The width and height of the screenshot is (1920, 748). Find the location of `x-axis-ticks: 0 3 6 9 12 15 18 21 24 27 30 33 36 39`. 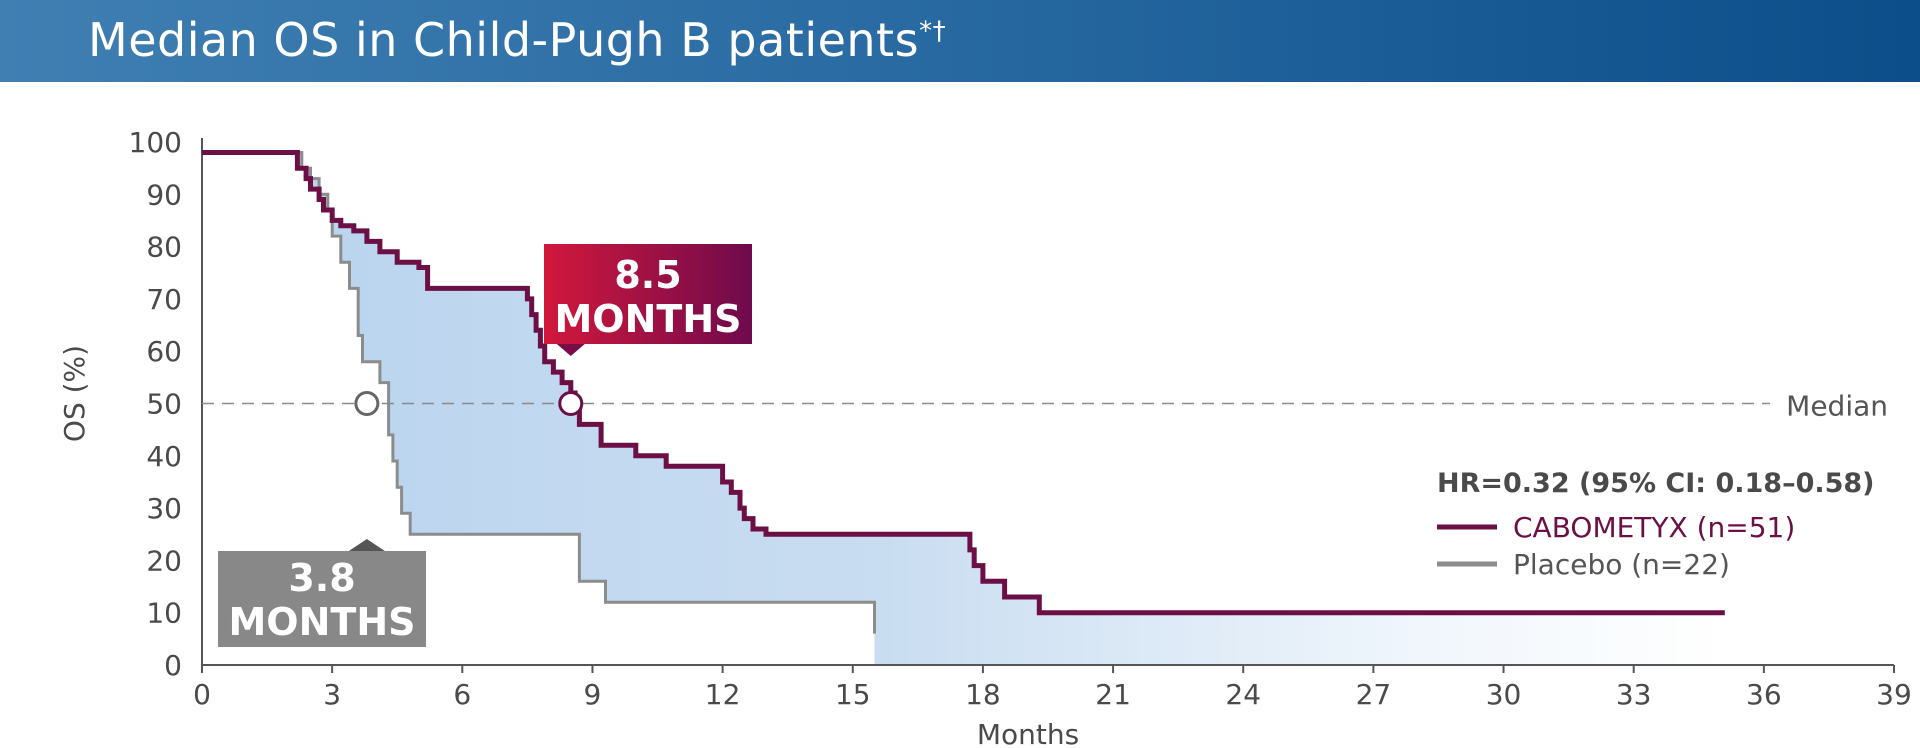

x-axis-ticks: 0 3 6 9 12 15 18 21 24 27 30 33 36 39 is located at coordinates (1052, 688).